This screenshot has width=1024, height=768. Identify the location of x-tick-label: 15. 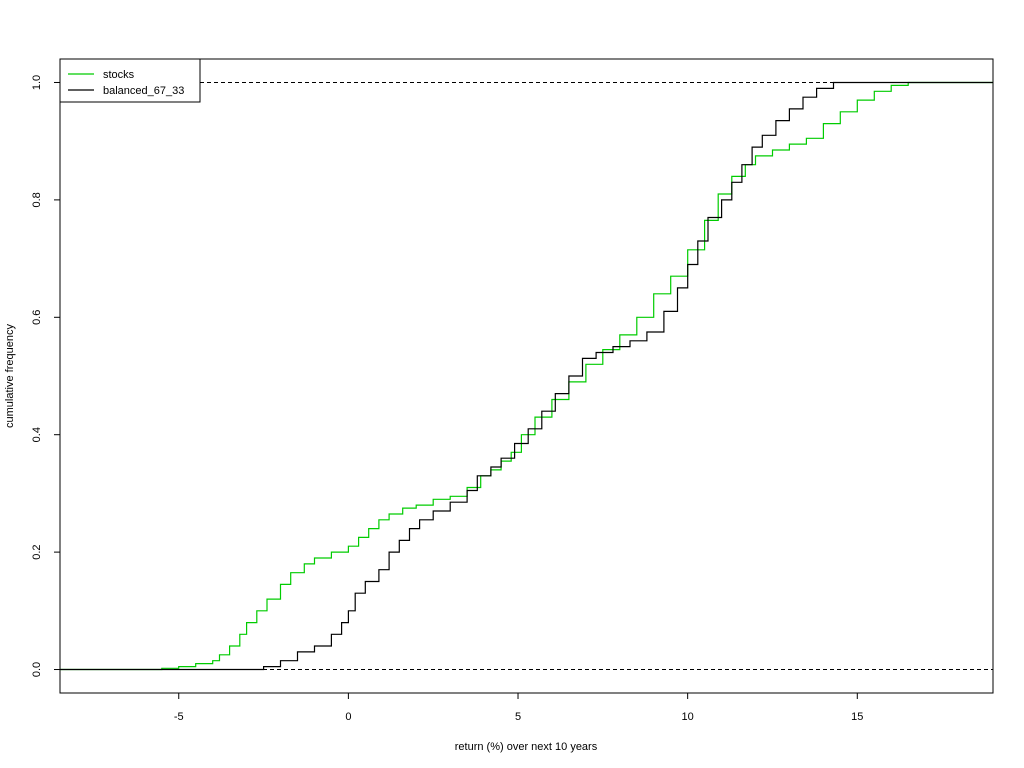
(857, 717).